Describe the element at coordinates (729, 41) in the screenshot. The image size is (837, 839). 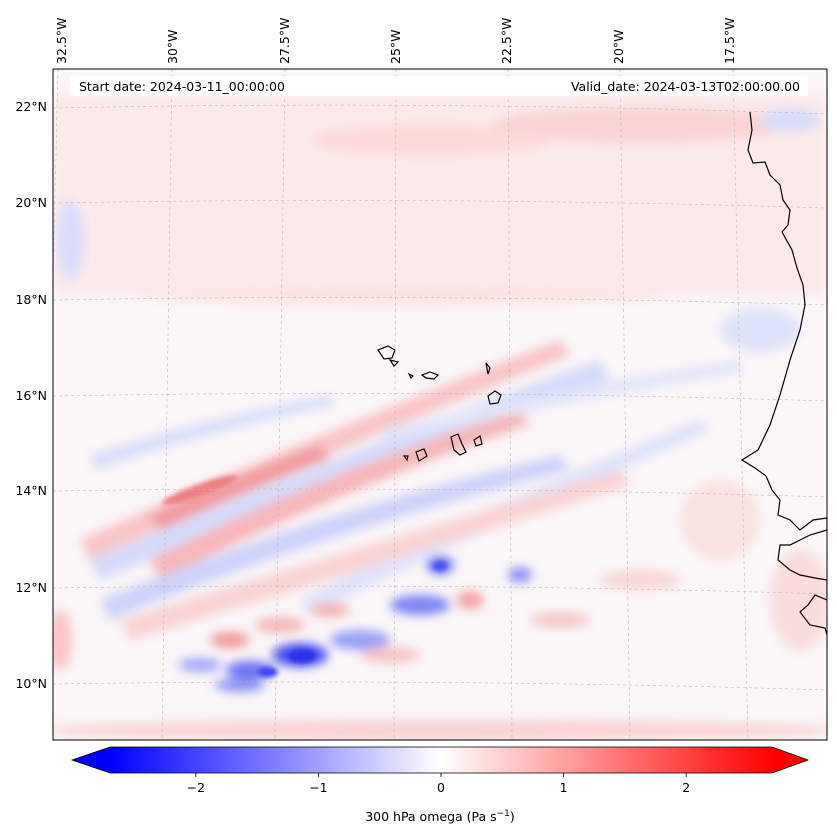
I see `lon-label: 17.5°W` at that location.